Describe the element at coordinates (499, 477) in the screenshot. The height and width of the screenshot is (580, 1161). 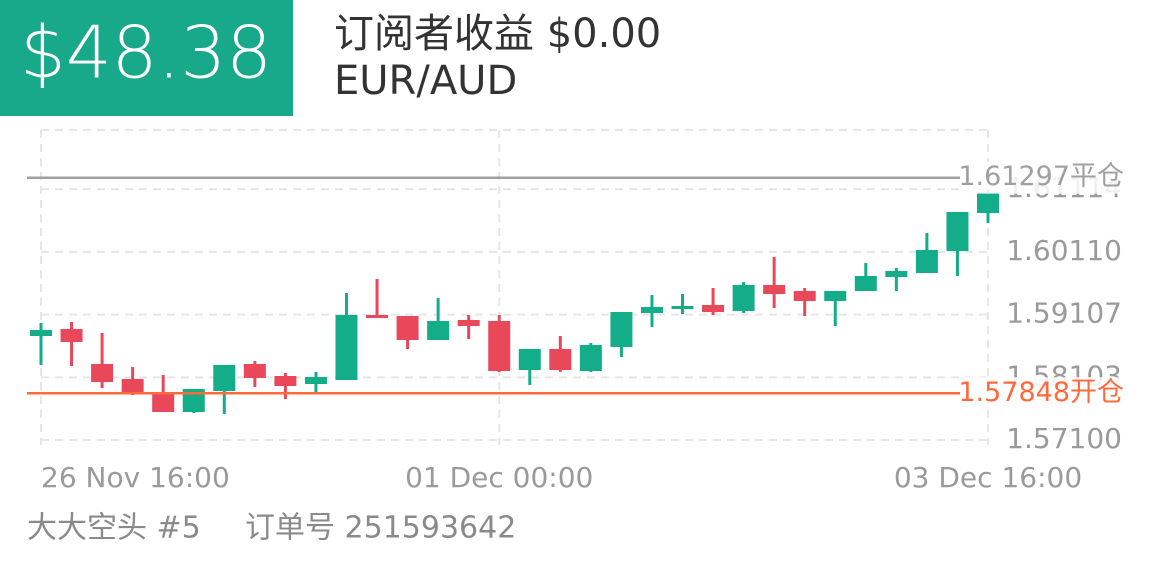
I see `x-tick-label: 01 Dec 00:00` at that location.